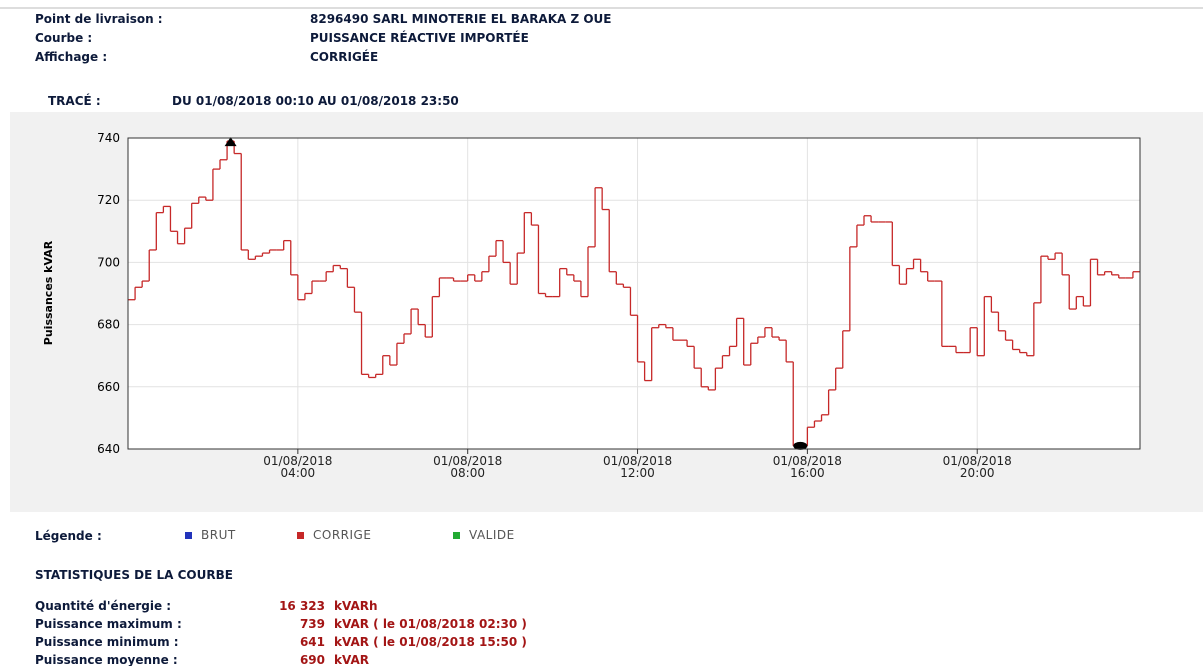 This screenshot has height=666, width=1203. What do you see at coordinates (218, 535) in the screenshot?
I see `legend-item: BRUT` at bounding box center [218, 535].